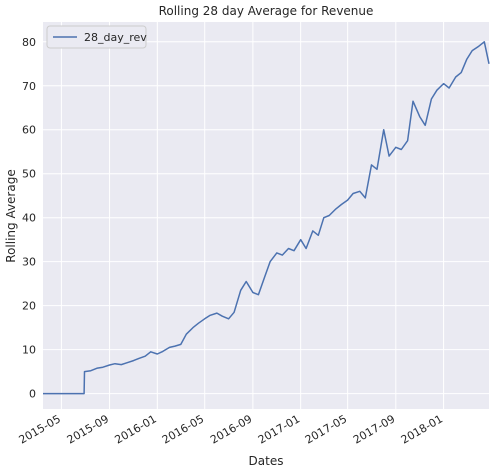 This screenshot has height=472, width=496. What do you see at coordinates (88, 429) in the screenshot?
I see `x-tick-label: 2015-09` at bounding box center [88, 429].